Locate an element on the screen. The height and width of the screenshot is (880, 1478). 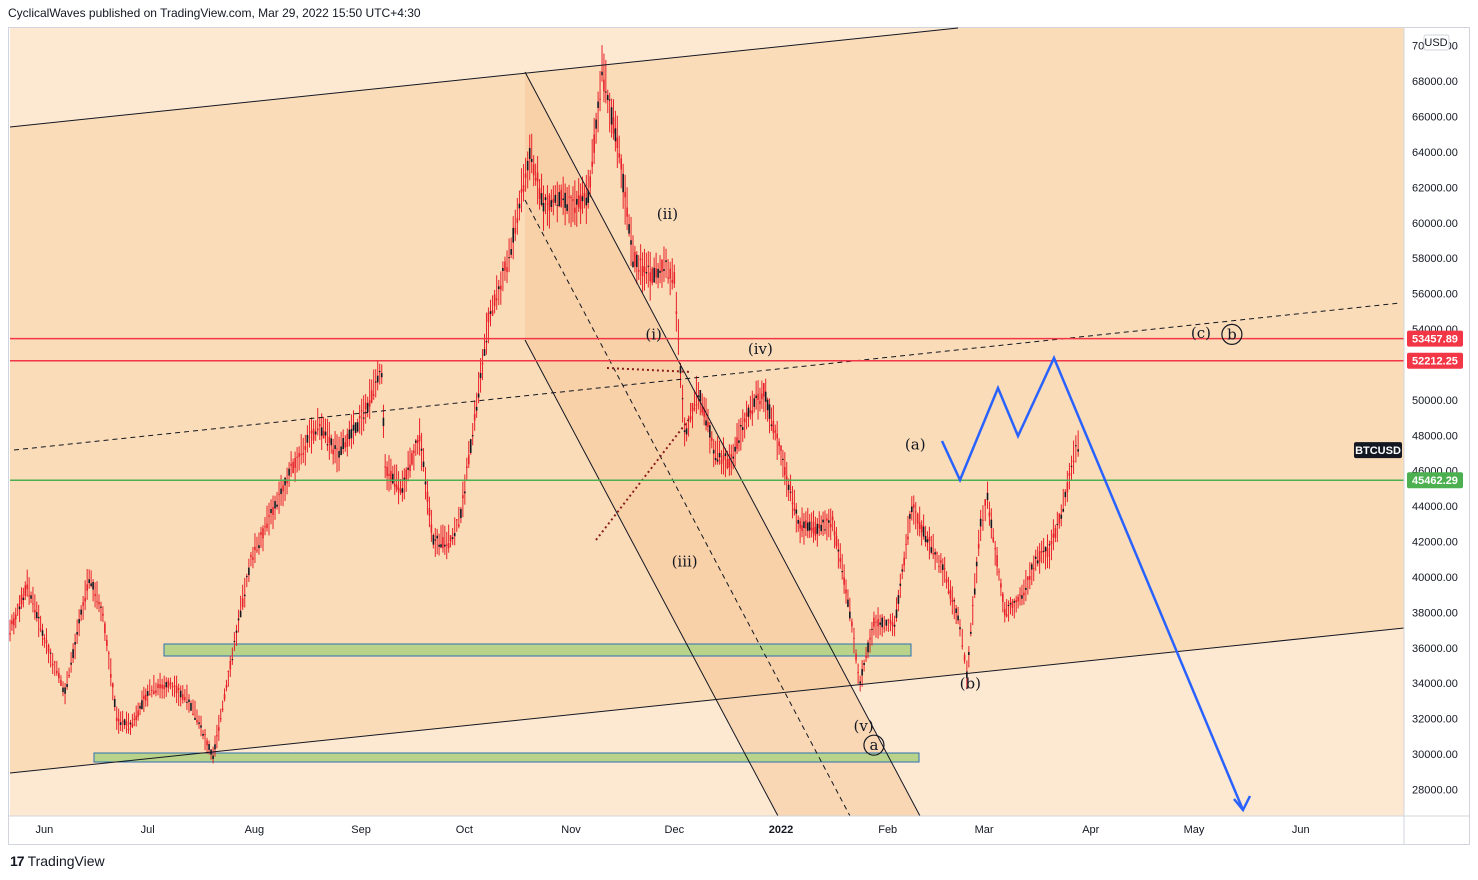
x-tick-label: Oct is located at coordinates (464, 830).